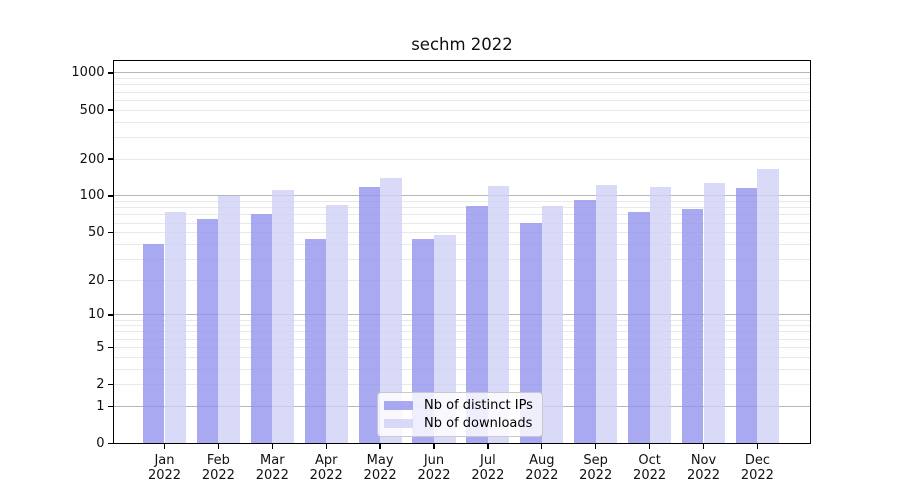 Image resolution: width=900 pixels, height=500 pixels. I want to click on y-axis-line, so click(113, 252).